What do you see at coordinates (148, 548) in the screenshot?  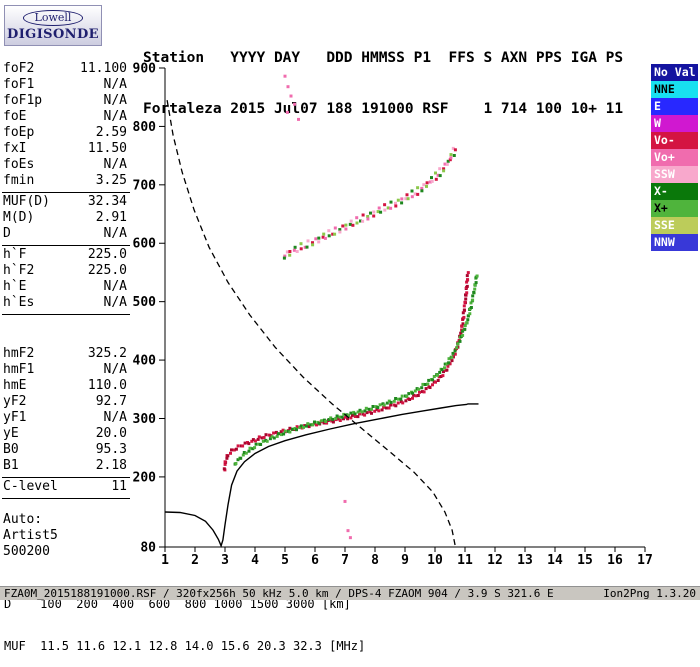 I see `y-tick-label: 80` at bounding box center [148, 548].